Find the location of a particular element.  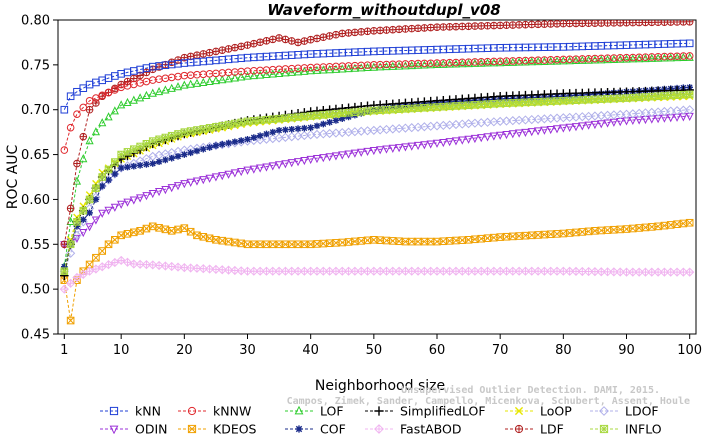

legend-item-simplifiedlof: SimplifiedLOF is located at coordinates (425, 411).